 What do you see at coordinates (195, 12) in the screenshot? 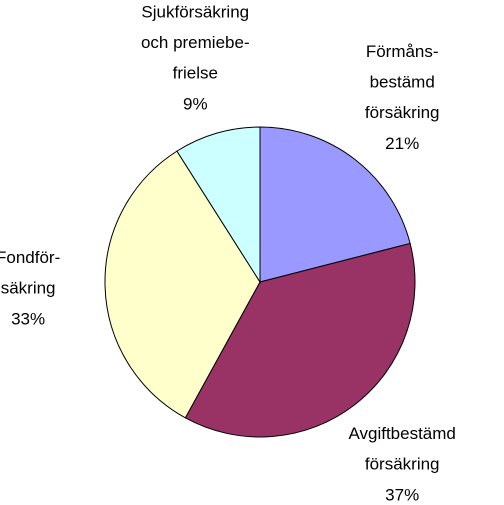
I see `label-line: Sjukförsäkring` at bounding box center [195, 12].